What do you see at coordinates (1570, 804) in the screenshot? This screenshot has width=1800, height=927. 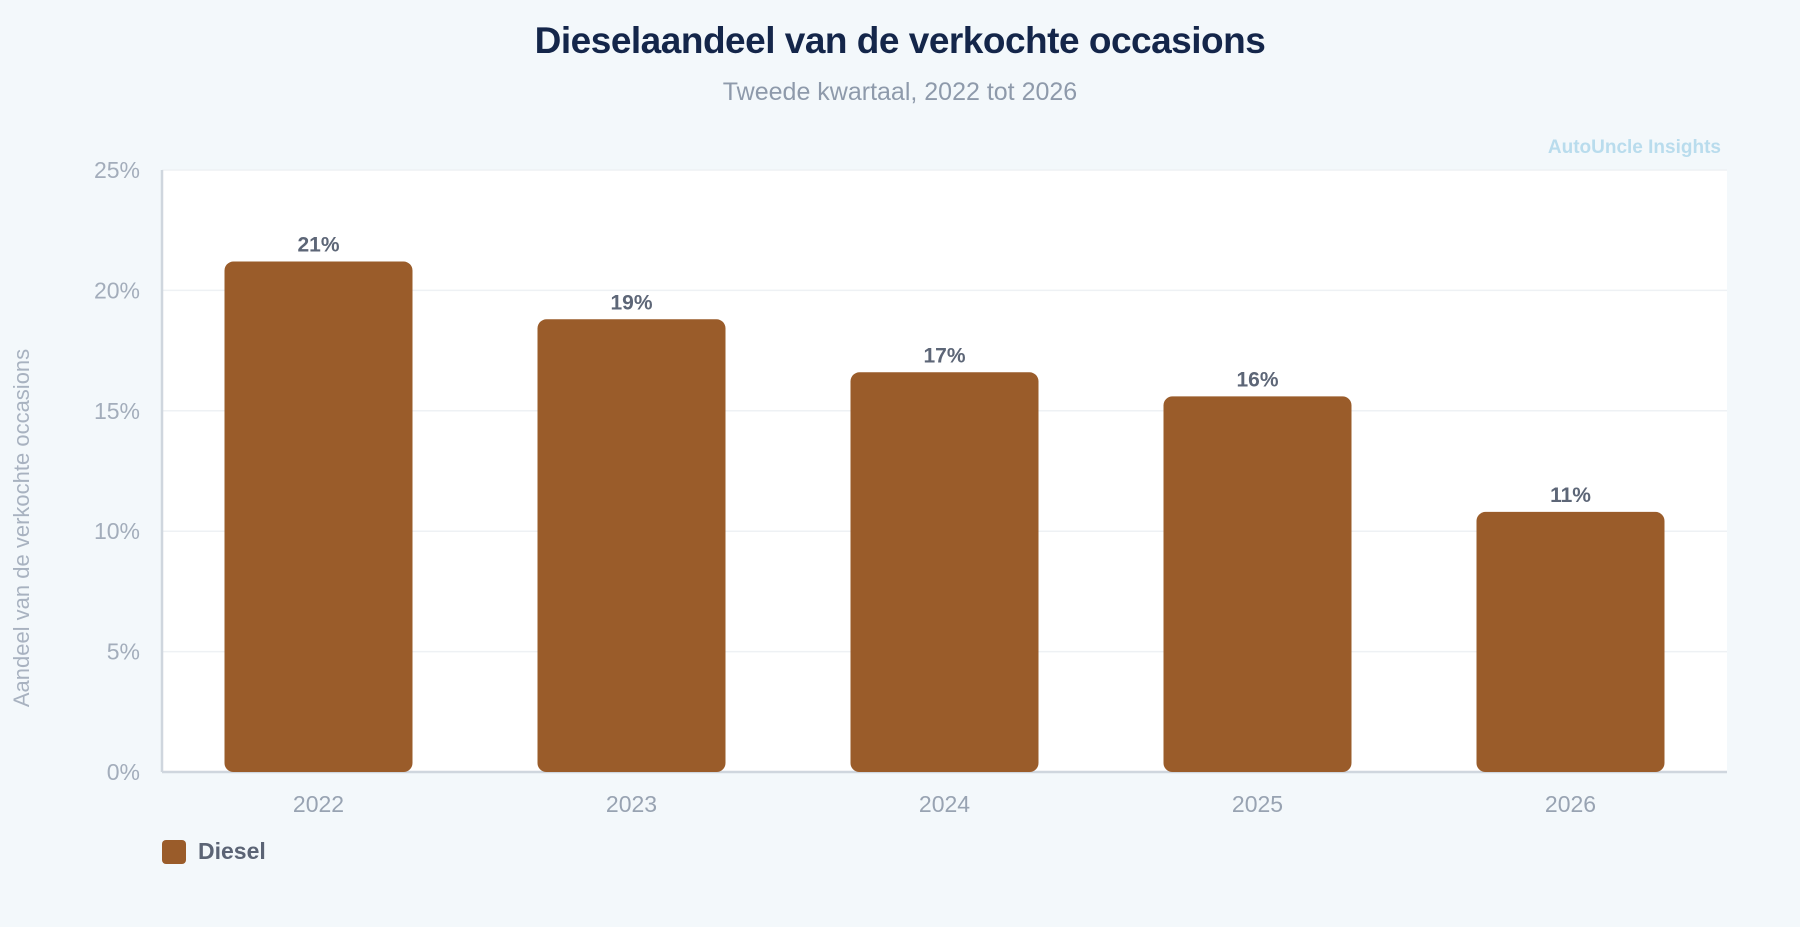 I see `x-tick-label-2026: 2026` at bounding box center [1570, 804].